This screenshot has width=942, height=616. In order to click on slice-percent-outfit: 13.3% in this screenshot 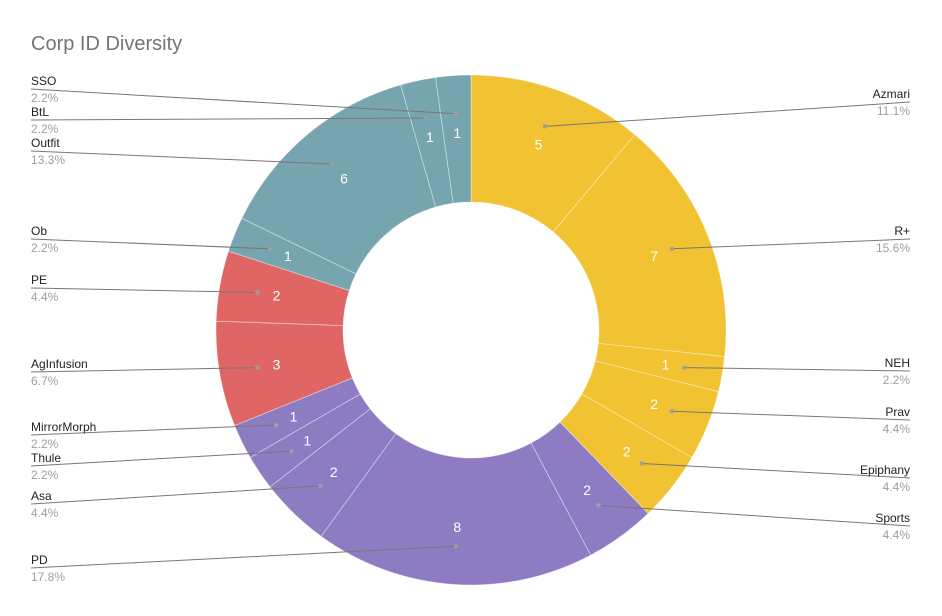, I will do `click(48, 160)`.